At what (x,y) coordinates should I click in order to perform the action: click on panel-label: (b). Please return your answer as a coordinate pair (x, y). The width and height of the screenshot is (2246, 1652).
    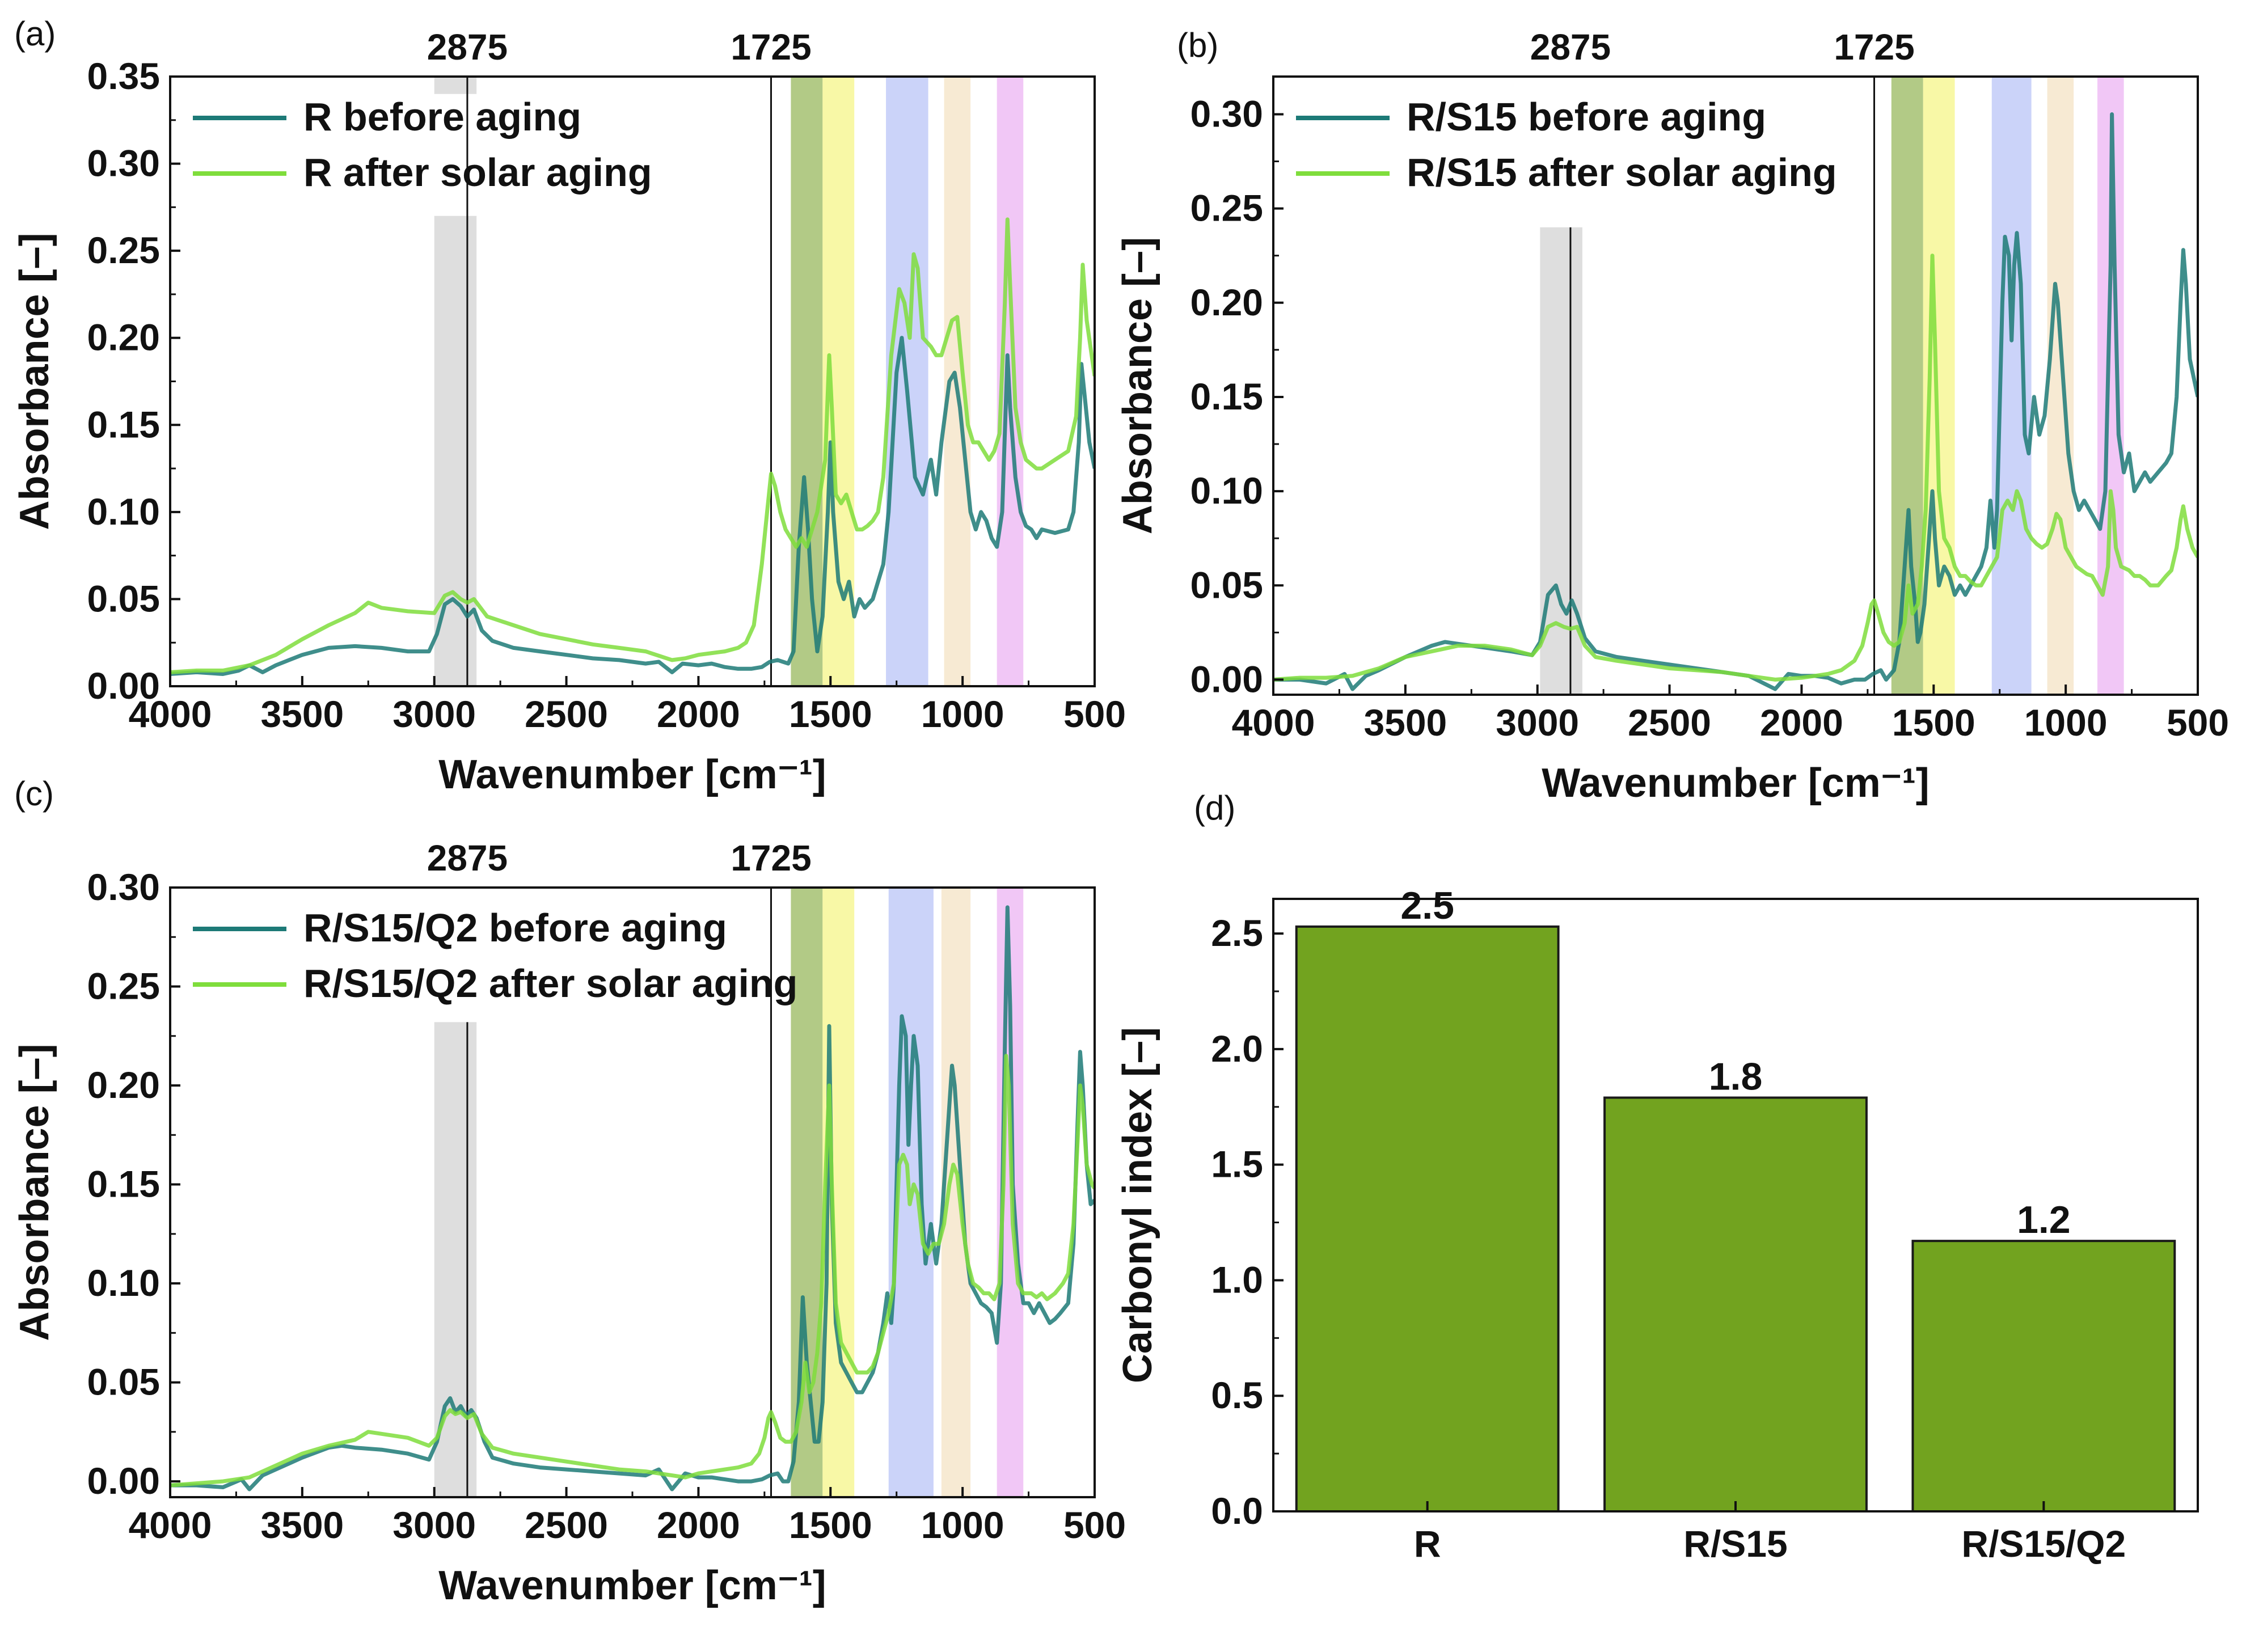
    Looking at the image, I should click on (1198, 45).